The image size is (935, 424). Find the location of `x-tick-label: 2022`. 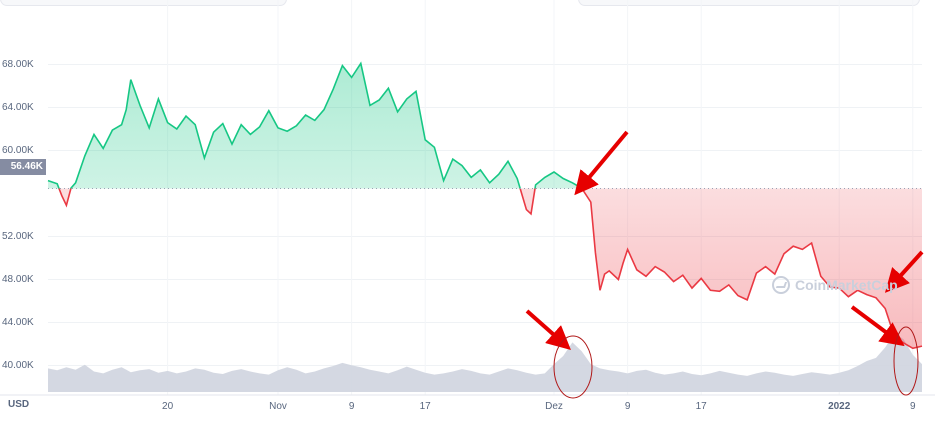

x-tick-label: 2022 is located at coordinates (839, 406).